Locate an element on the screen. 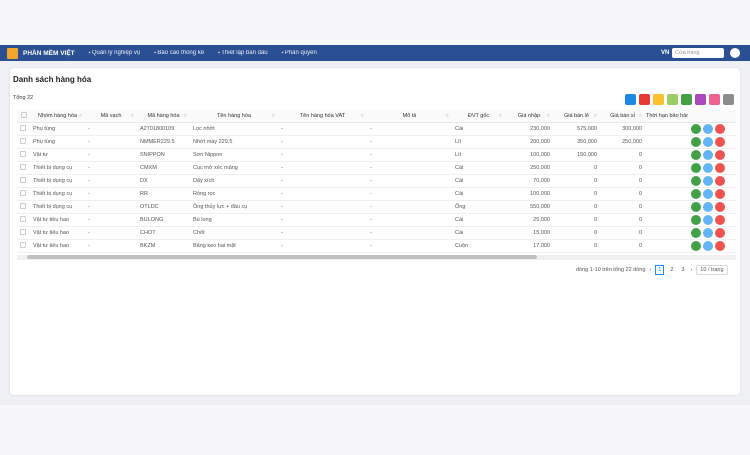 The width and height of the screenshot is (750, 455). cell: 25,000 is located at coordinates (529, 220).